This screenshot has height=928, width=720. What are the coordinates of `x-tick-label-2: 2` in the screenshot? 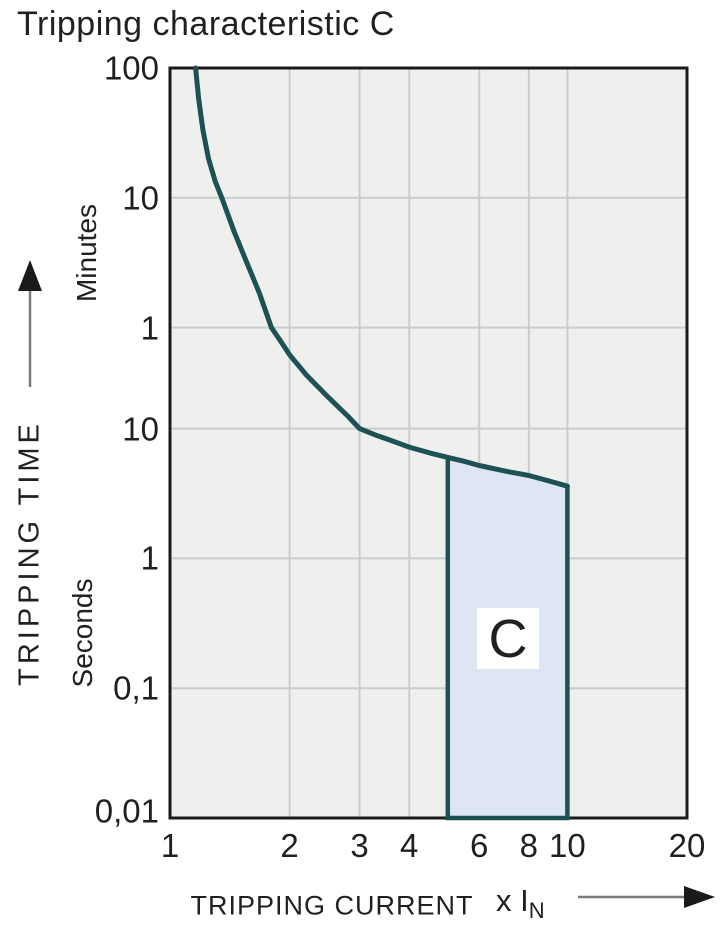 It's located at (289, 845).